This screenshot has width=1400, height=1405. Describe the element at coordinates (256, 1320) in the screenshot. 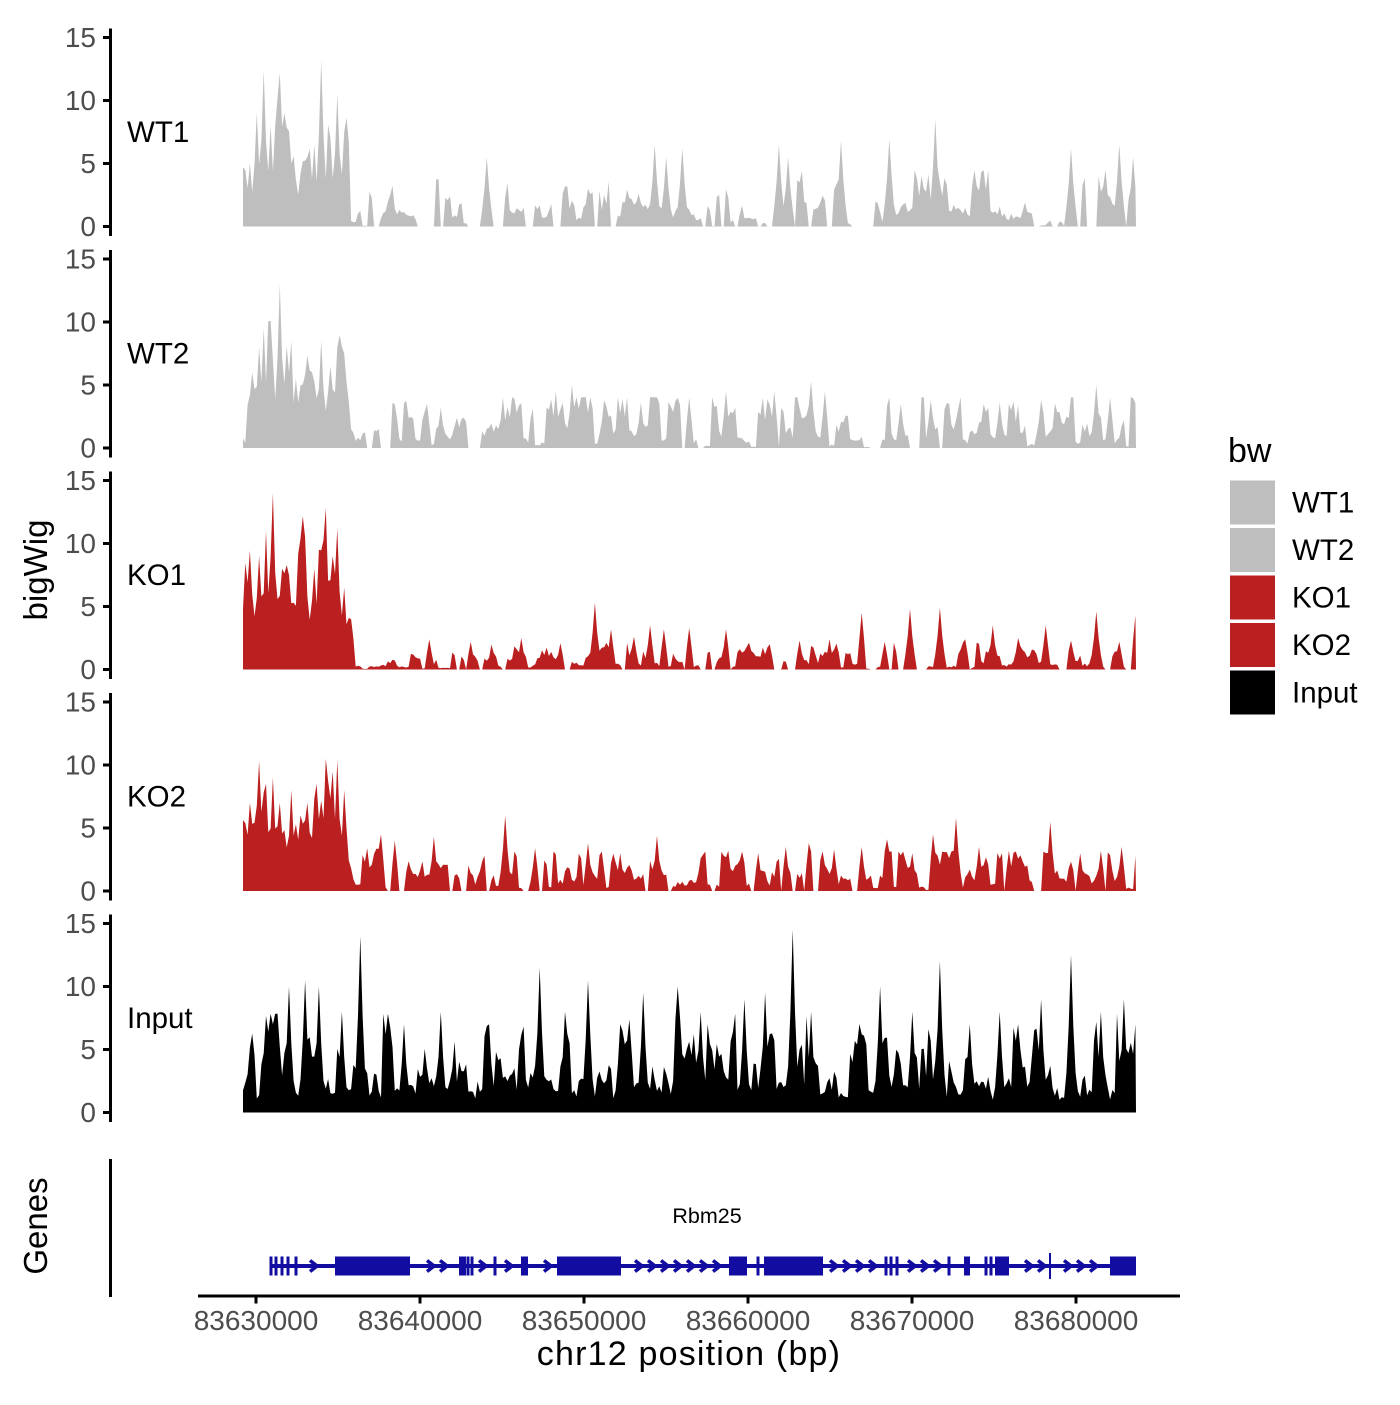

I see `svg-text: 83630000` at that location.